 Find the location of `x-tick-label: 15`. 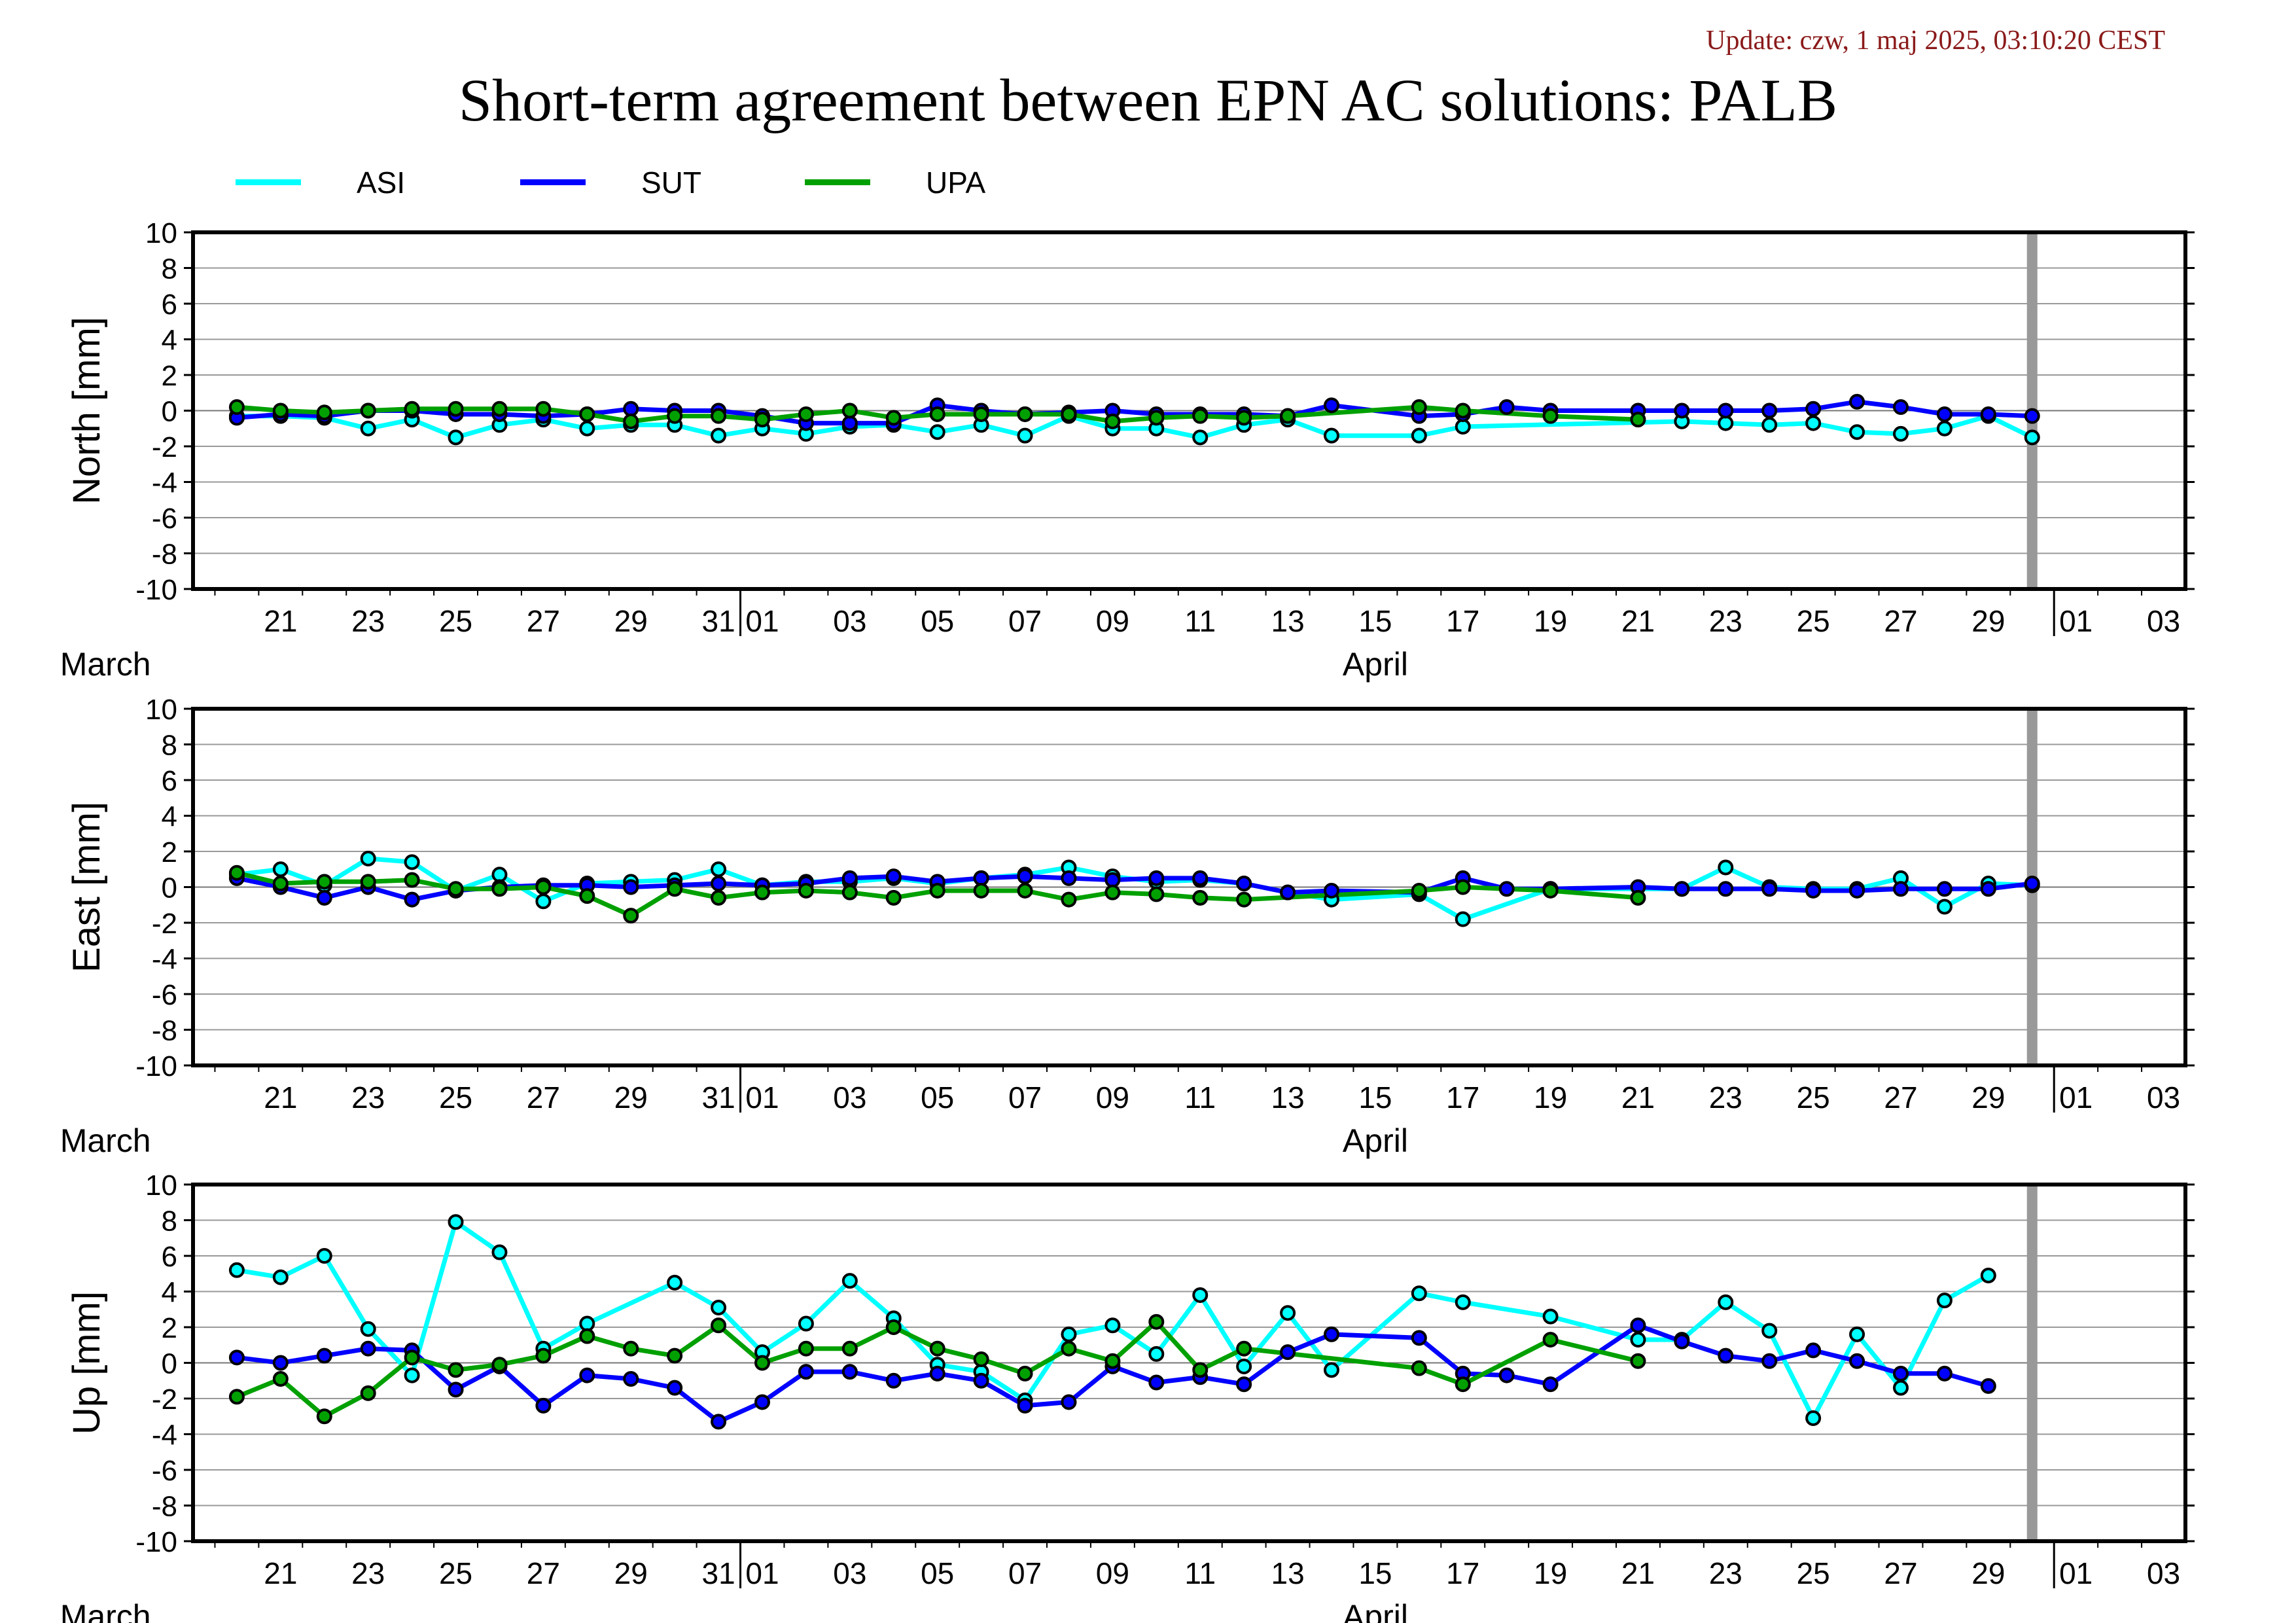

x-tick-label: 15 is located at coordinates (1375, 1573).